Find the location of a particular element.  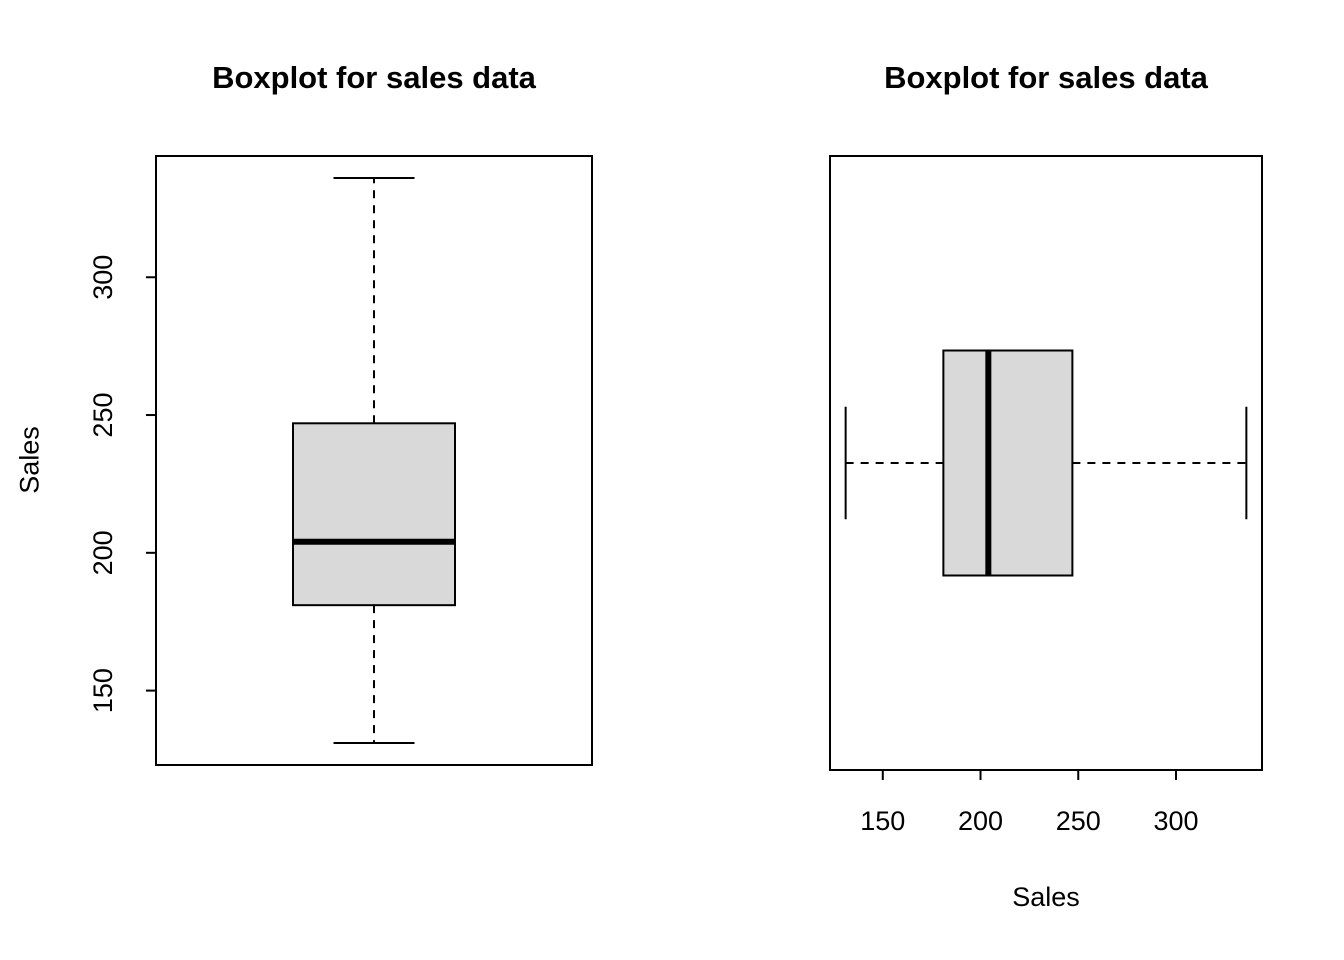

y-axis-tick-label: 300 is located at coordinates (103, 277).